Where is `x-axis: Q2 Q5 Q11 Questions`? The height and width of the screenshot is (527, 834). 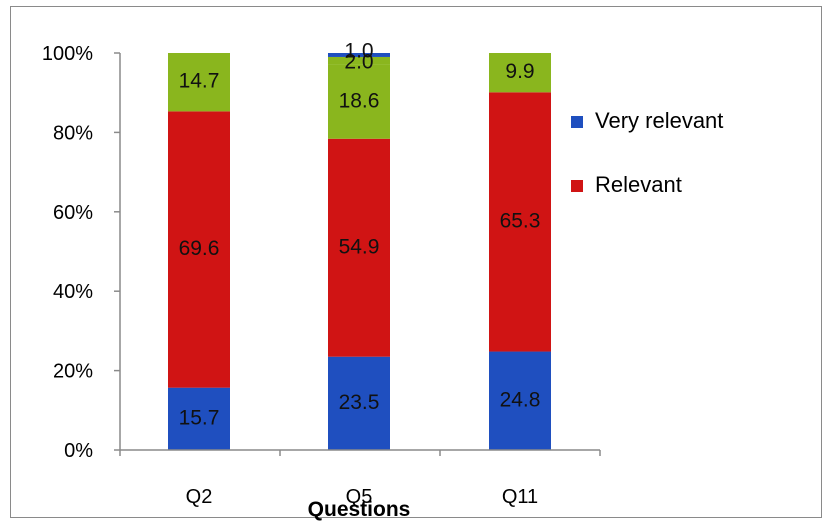
x-axis: Q2 Q5 Q11 Questions is located at coordinates (360, 485).